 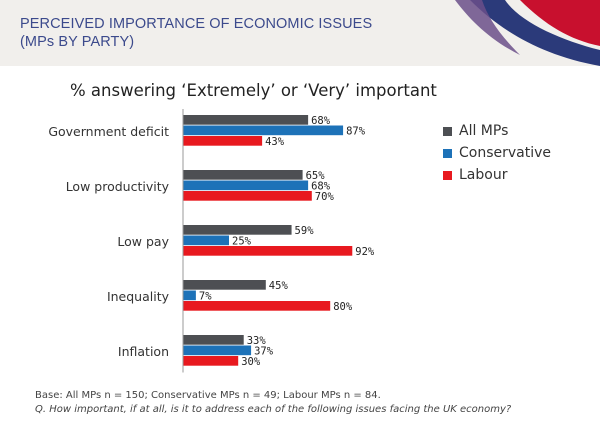 I want to click on decorative-swoosh, so click(x=527, y=33).